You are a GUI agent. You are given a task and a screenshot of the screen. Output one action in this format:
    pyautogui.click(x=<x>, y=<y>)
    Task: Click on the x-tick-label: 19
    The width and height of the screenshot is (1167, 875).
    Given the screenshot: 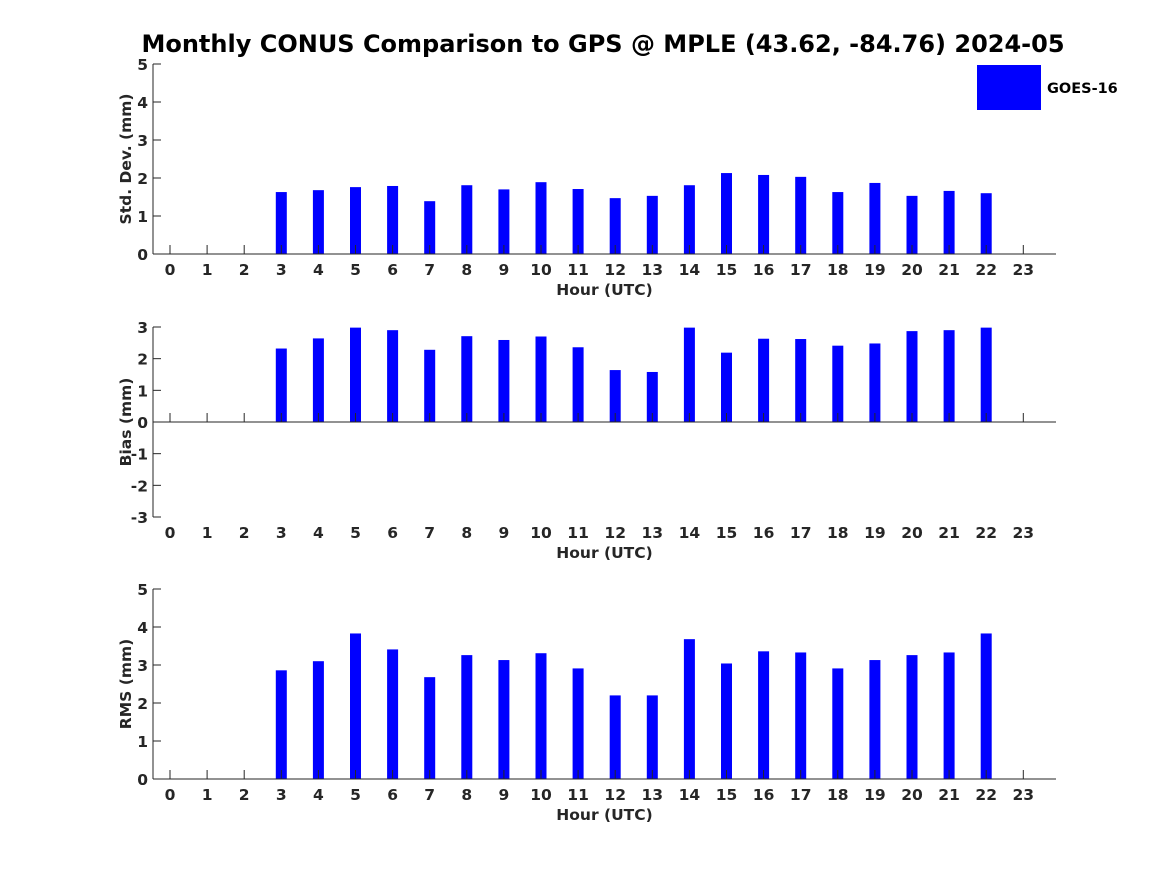 What is the action you would take?
    pyautogui.click(x=875, y=270)
    